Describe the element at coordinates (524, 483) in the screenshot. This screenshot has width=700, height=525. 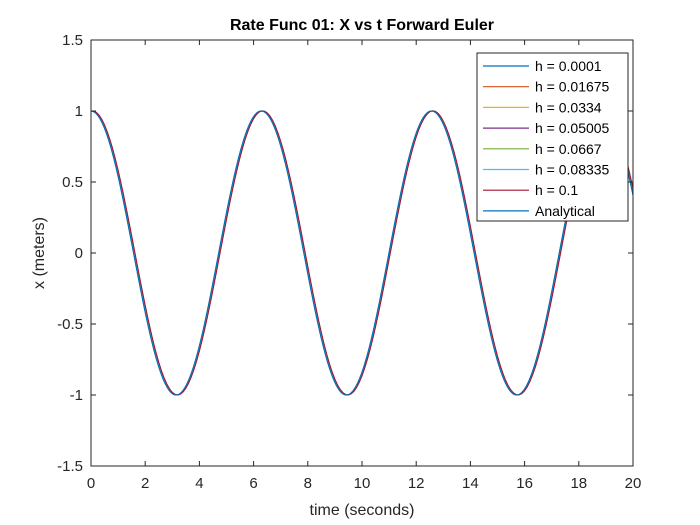
I see `x-tick-label: 16` at that location.